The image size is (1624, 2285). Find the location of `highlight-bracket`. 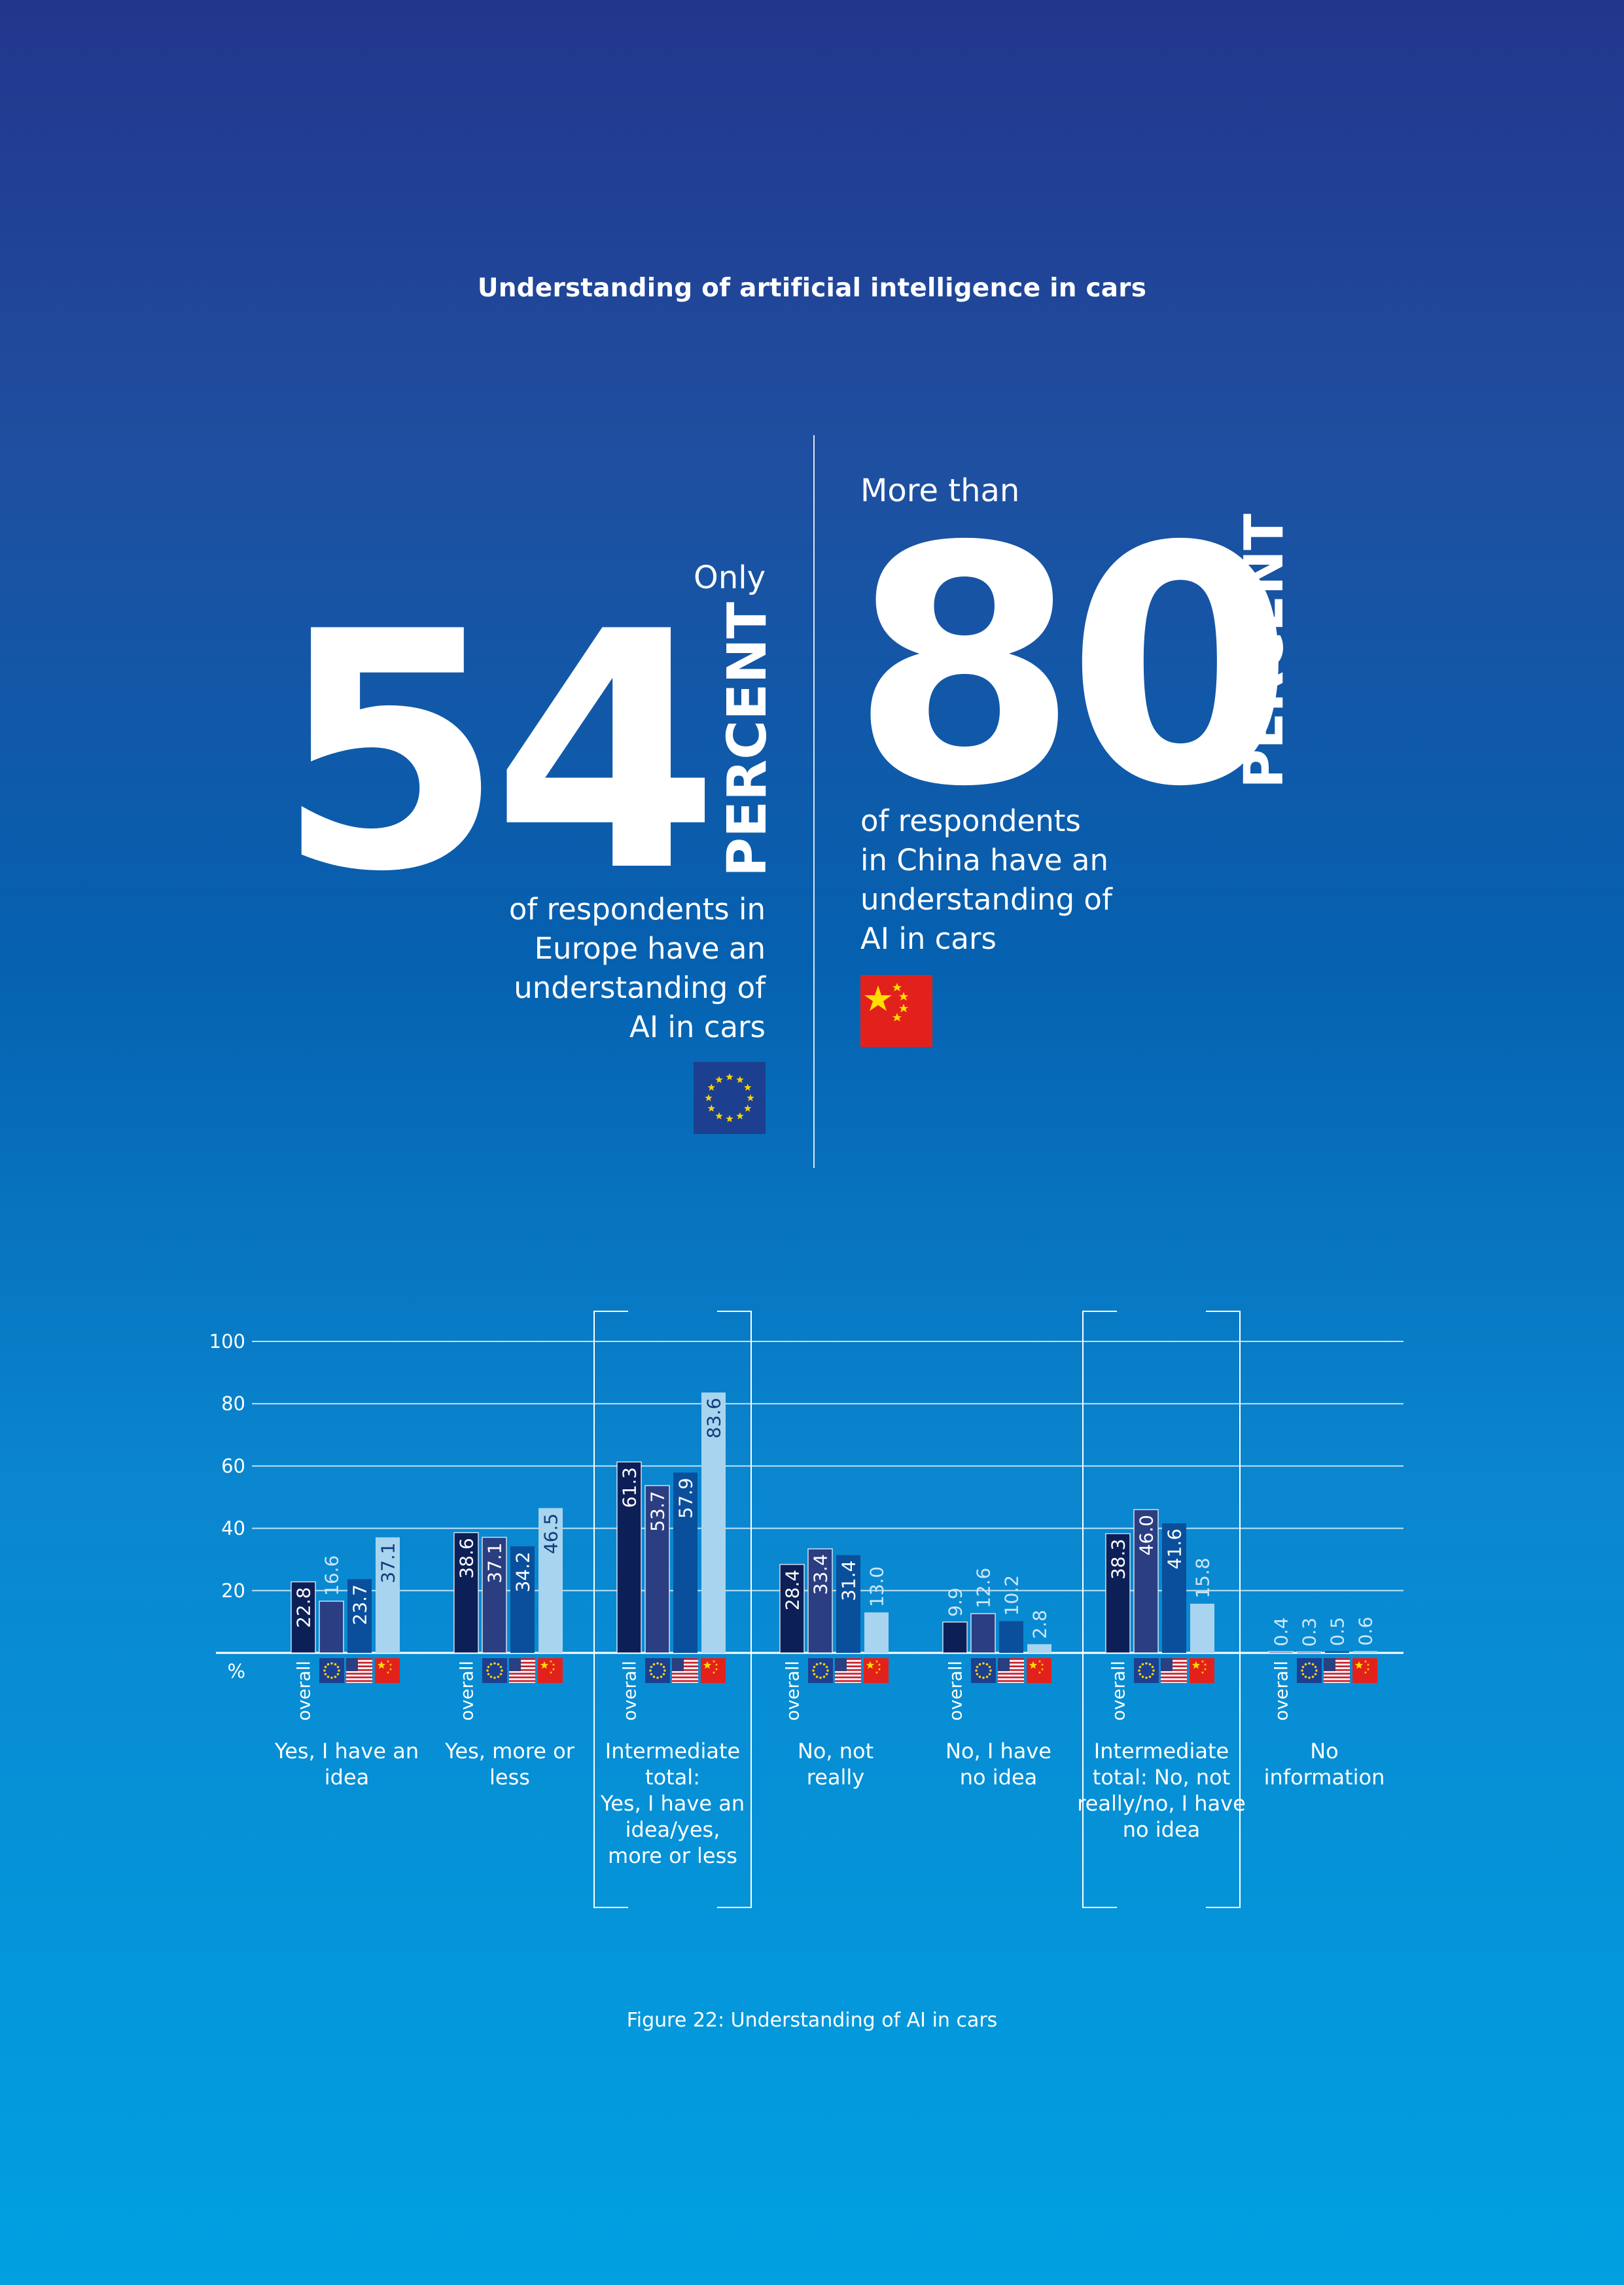

highlight-bracket is located at coordinates (672, 1610).